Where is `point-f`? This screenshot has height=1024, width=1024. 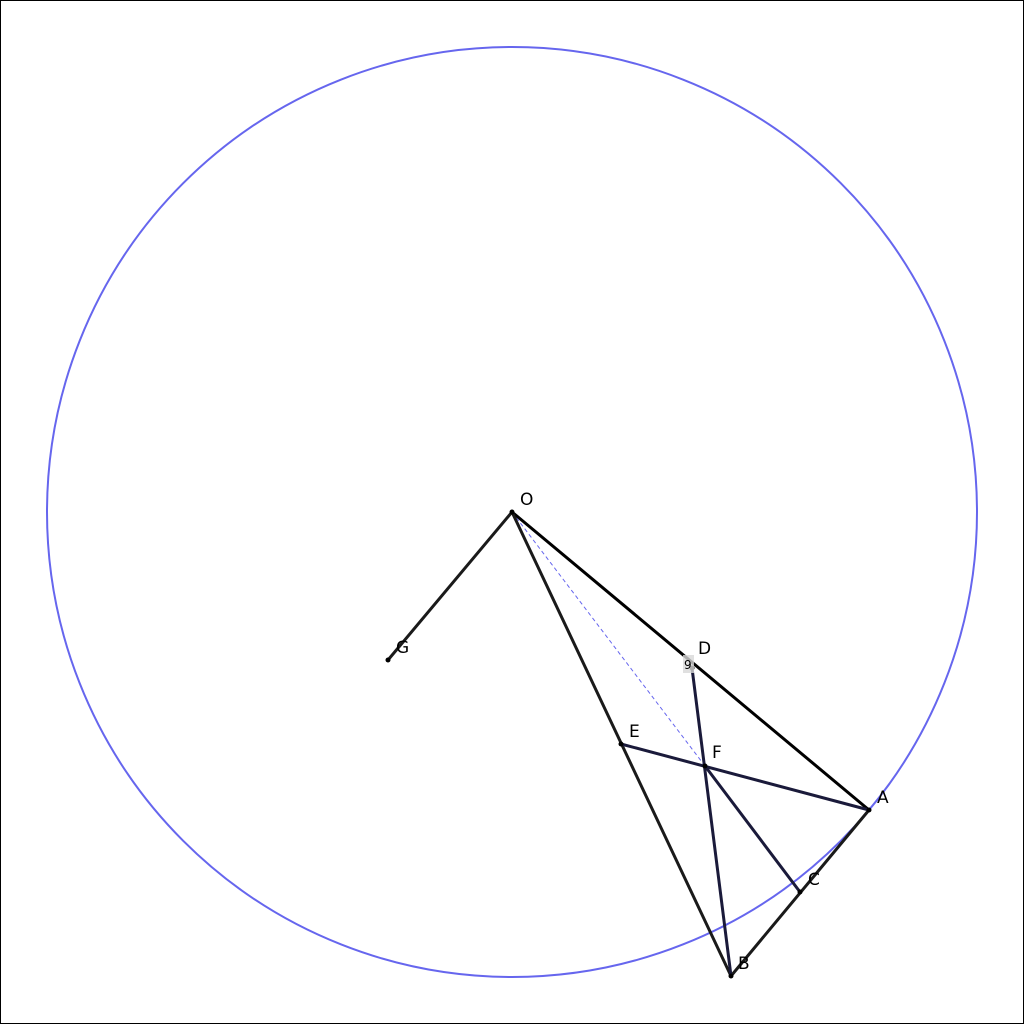 point-f is located at coordinates (705, 766).